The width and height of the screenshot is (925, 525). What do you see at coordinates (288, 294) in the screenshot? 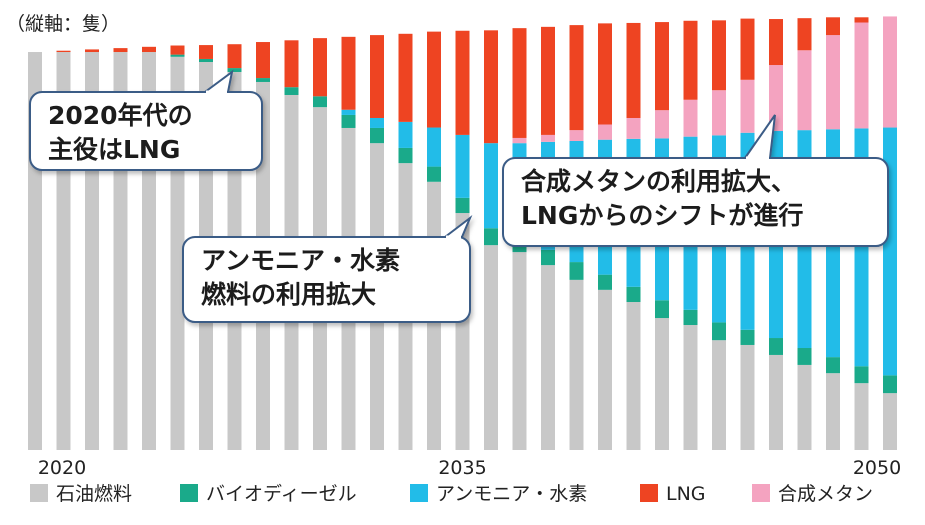
I see `callout-text: 燃料の利用拡大` at bounding box center [288, 294].